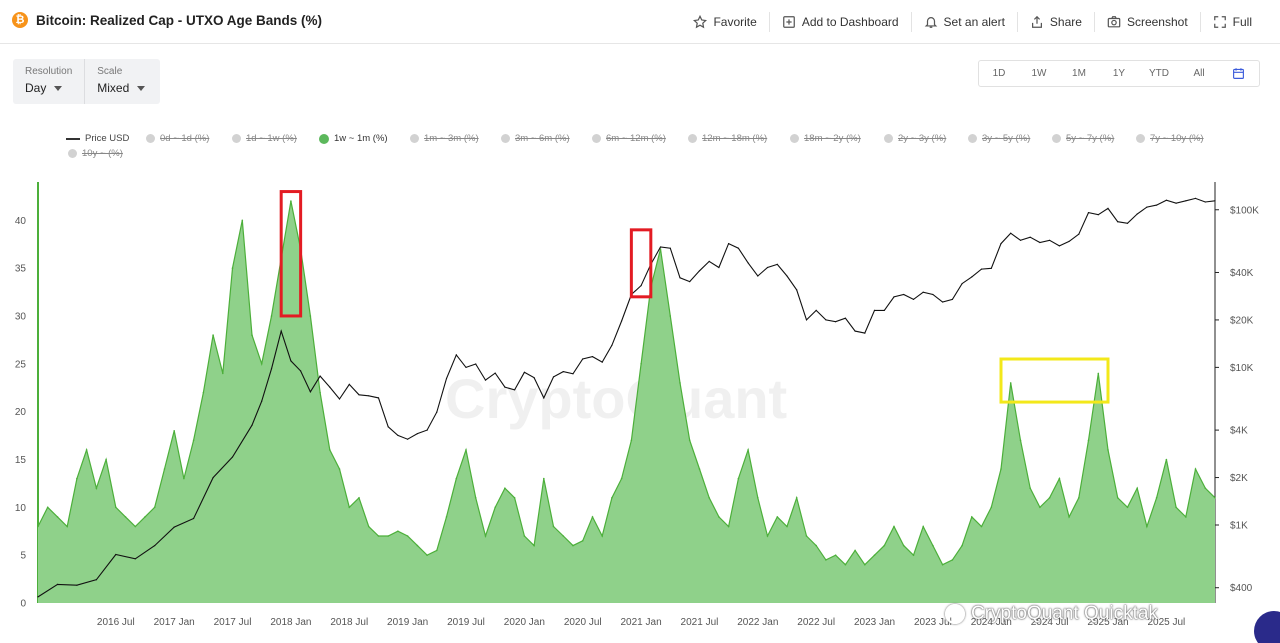 The height and width of the screenshot is (643, 1280). What do you see at coordinates (1242, 273) in the screenshot?
I see `right-tick-label: $40K` at bounding box center [1242, 273].